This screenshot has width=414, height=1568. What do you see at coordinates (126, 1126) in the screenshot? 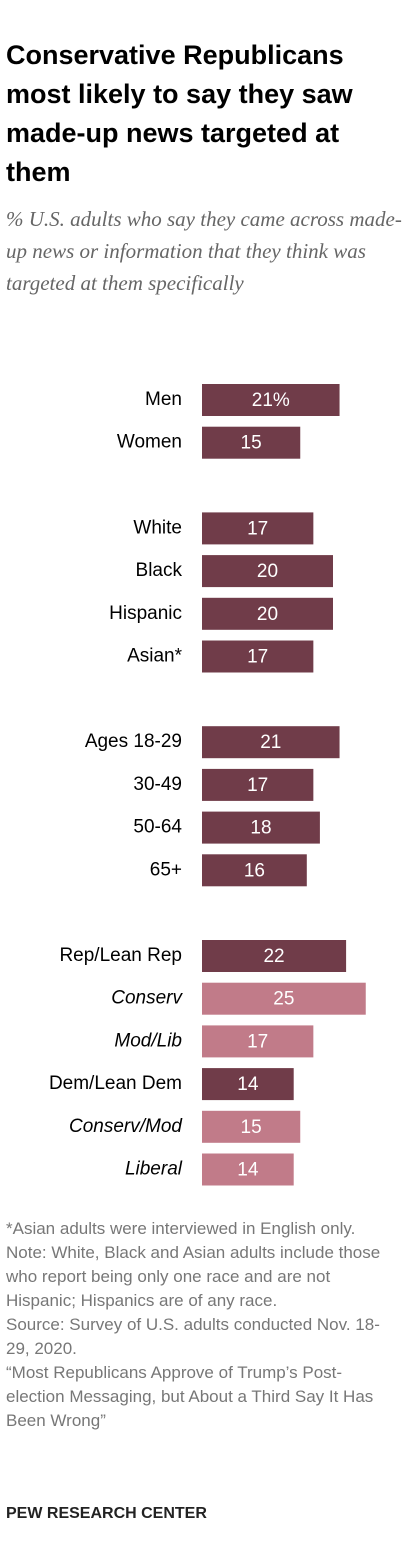
I see `category-label: Conserv/Mod` at bounding box center [126, 1126].